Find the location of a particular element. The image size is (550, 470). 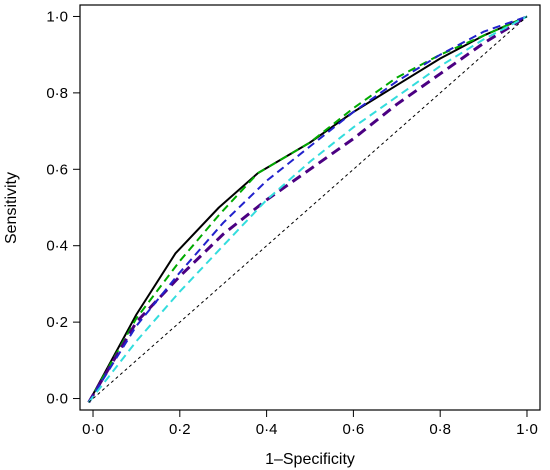

y-tick-label: 0·0 is located at coordinates (57, 399).